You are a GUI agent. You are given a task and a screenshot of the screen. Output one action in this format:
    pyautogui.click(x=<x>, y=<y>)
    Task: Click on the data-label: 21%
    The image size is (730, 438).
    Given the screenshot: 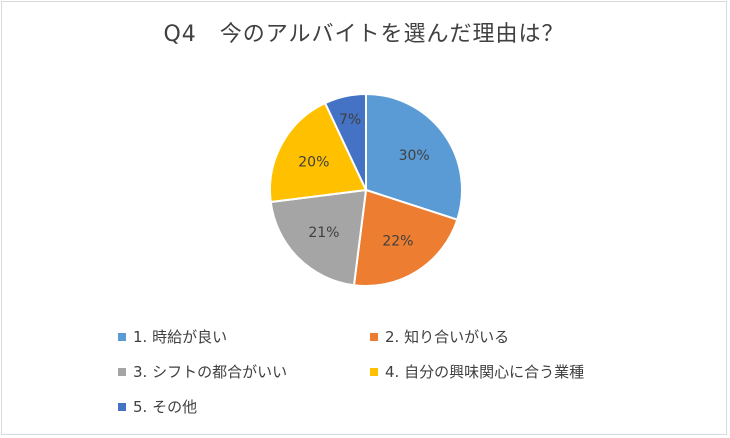 What is the action you would take?
    pyautogui.click(x=323, y=233)
    